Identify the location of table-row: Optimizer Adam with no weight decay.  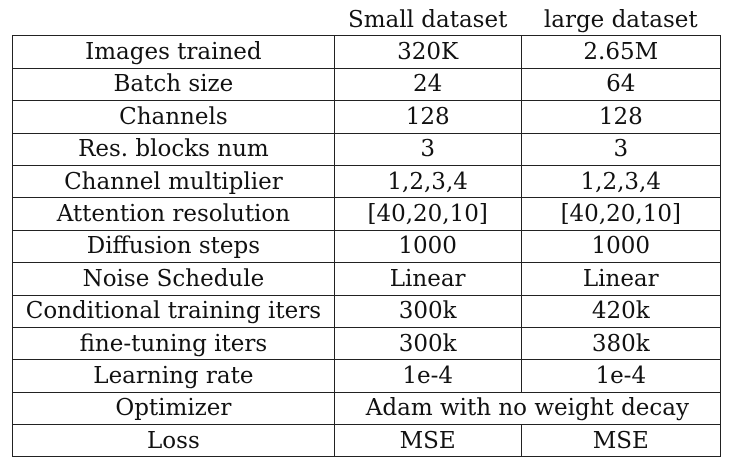
(367, 408).